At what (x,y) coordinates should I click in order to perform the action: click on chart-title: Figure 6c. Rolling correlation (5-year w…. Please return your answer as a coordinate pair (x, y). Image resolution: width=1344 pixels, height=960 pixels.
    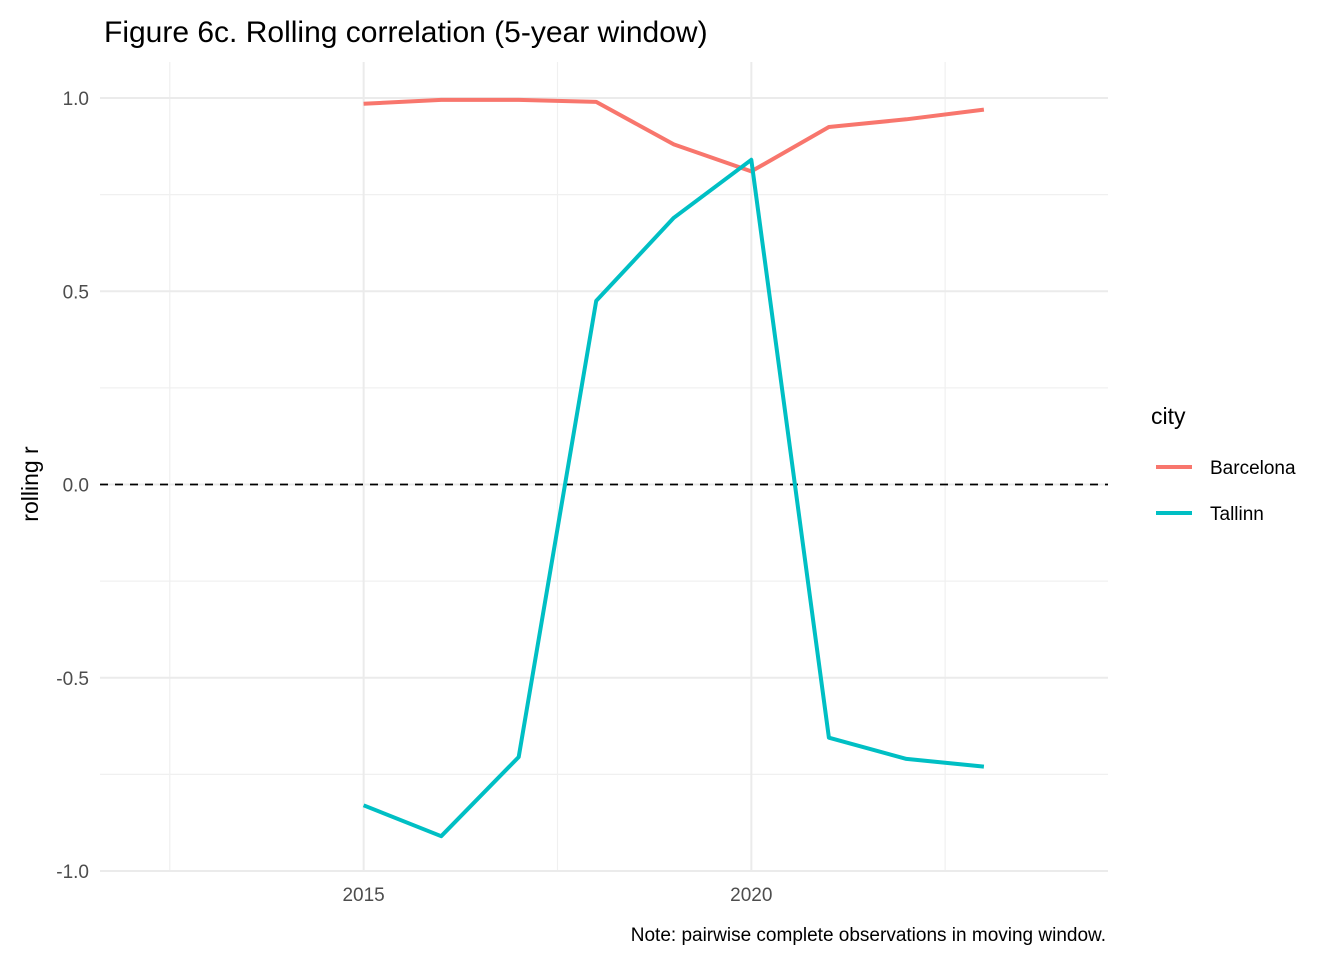
    Looking at the image, I should click on (406, 32).